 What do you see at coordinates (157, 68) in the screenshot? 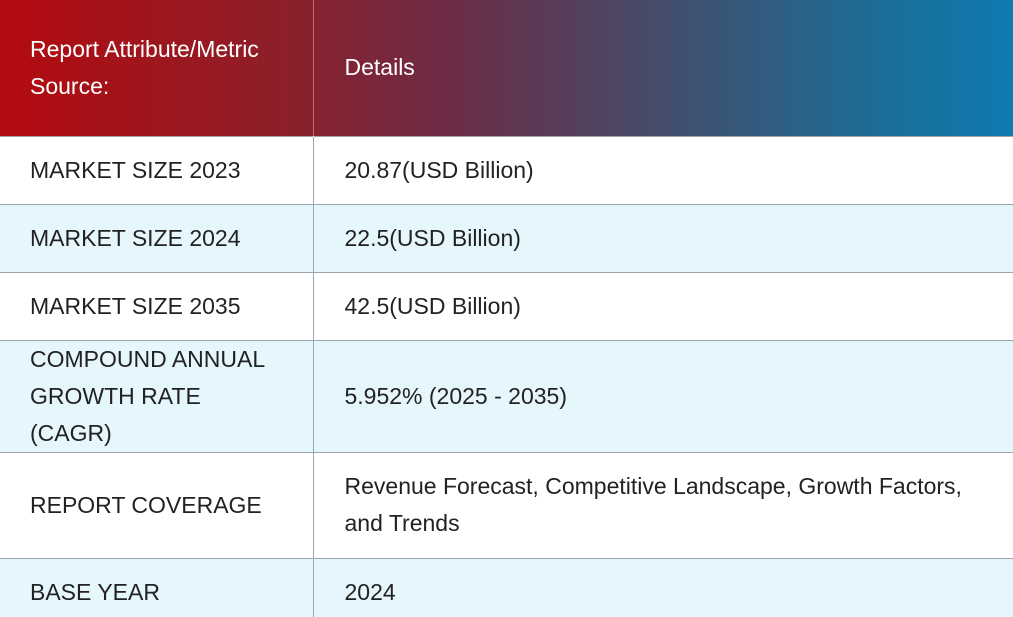
I see `header-attribute-cell: Report Attribute/Metric Source:` at bounding box center [157, 68].